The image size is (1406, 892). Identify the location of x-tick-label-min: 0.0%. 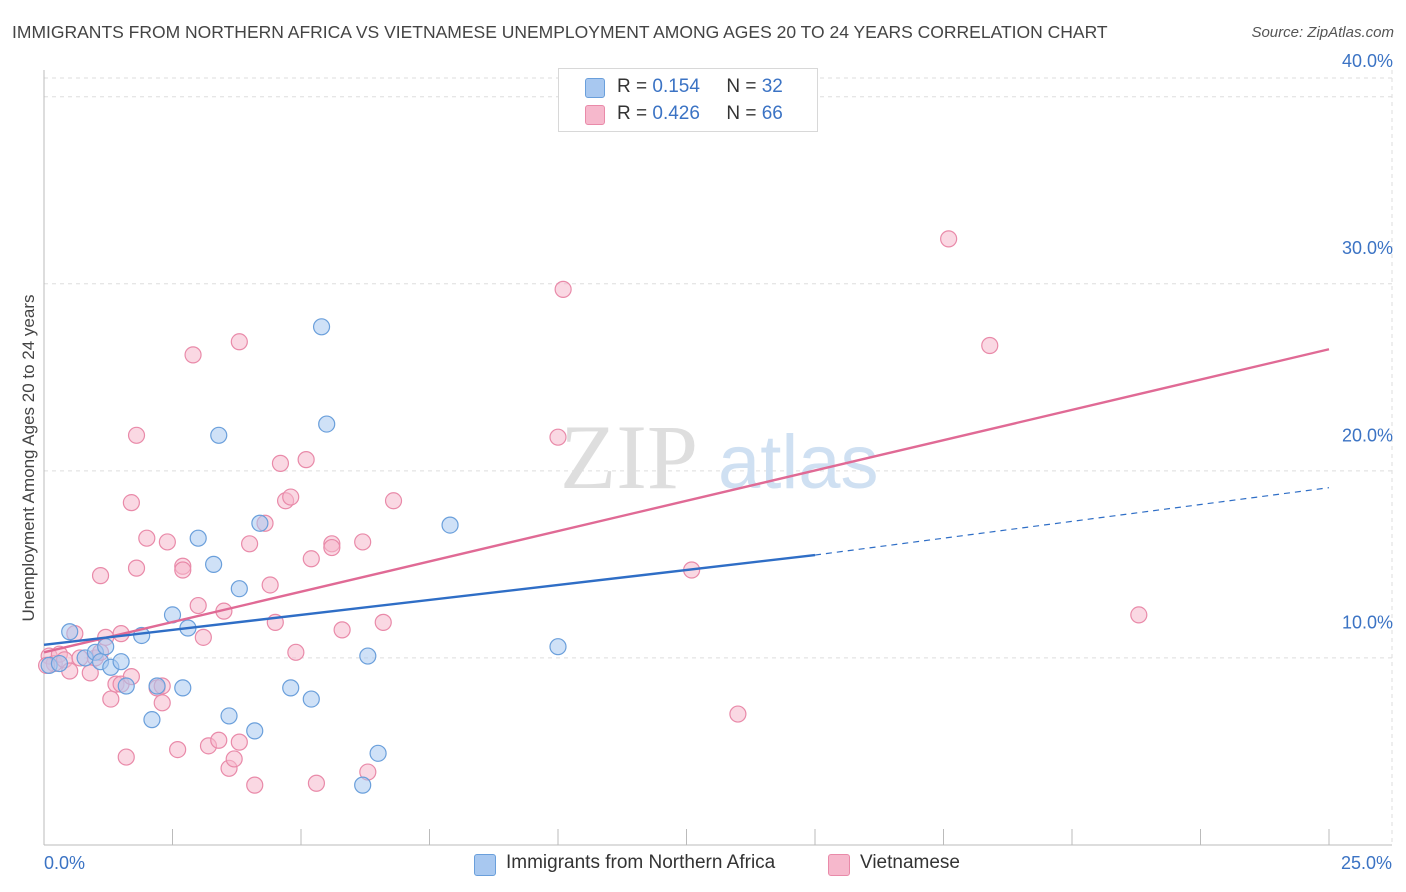
(64, 863).